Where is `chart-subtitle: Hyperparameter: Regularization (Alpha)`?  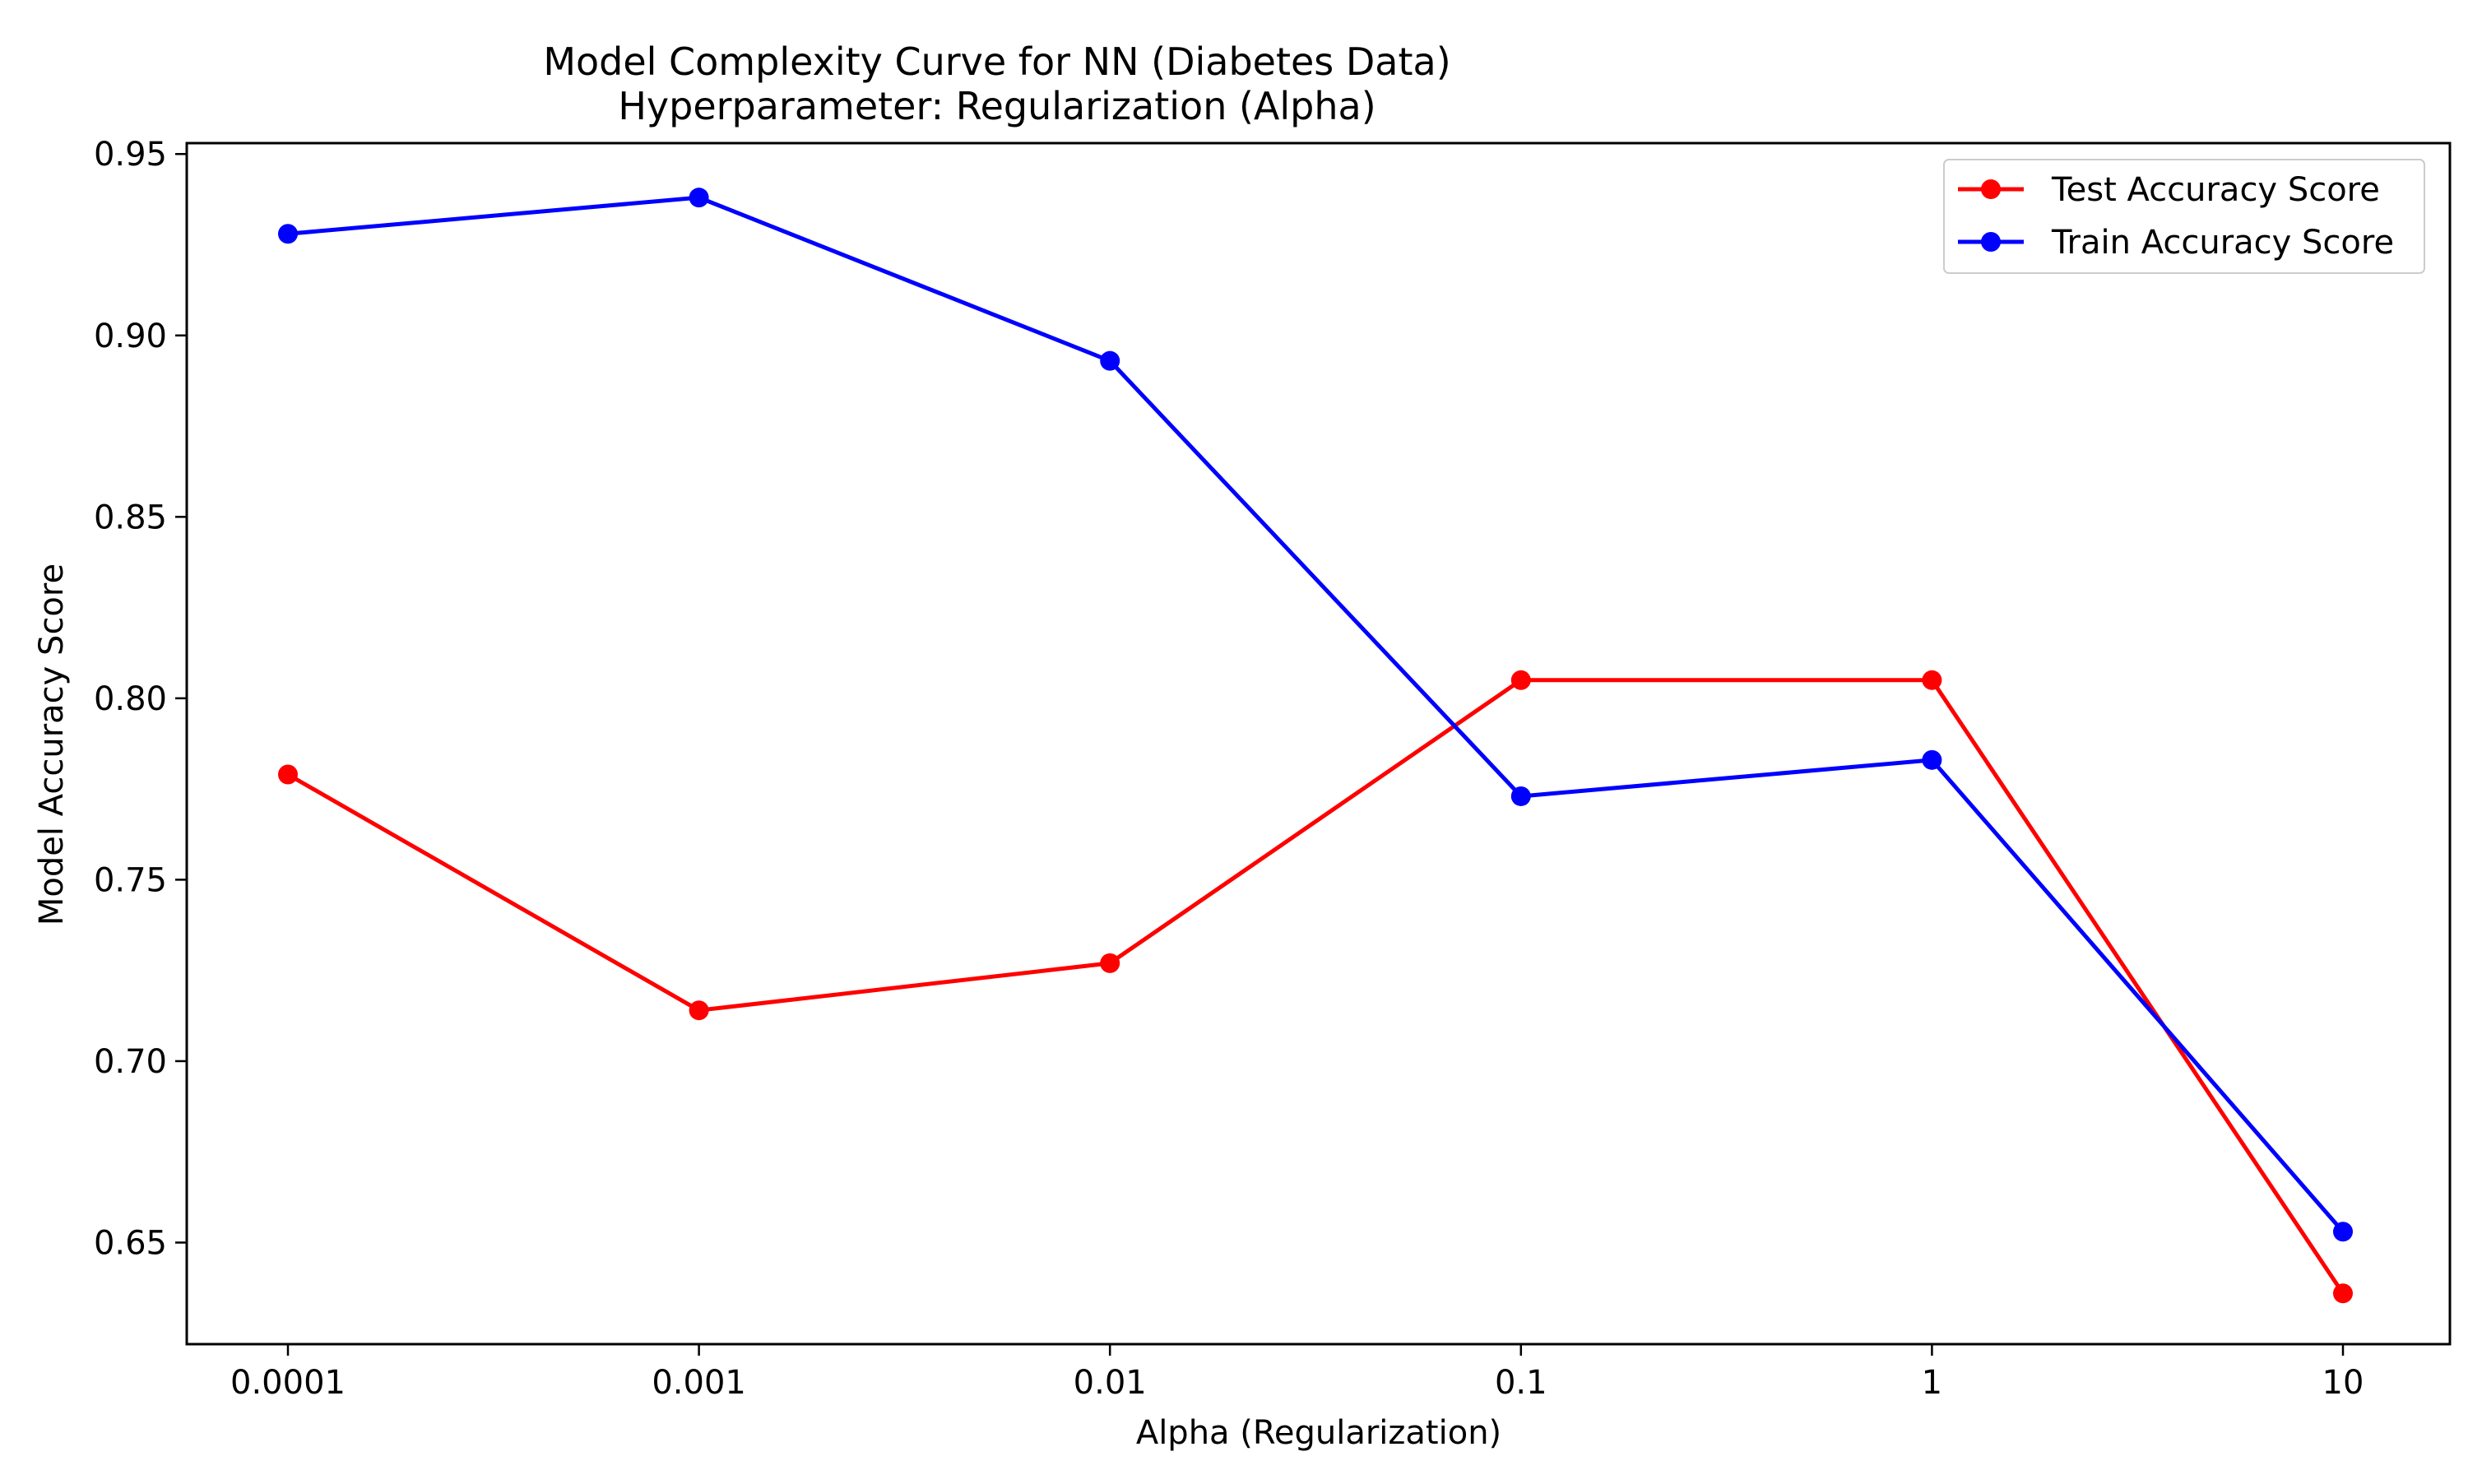 chart-subtitle: Hyperparameter: Regularization (Alpha) is located at coordinates (996, 106).